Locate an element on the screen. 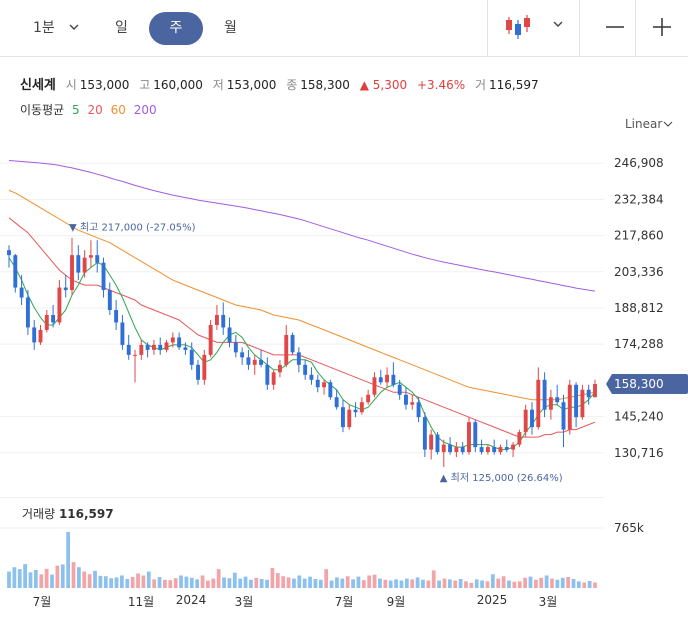 The image size is (688, 627). tab-day: 일 is located at coordinates (121, 28).